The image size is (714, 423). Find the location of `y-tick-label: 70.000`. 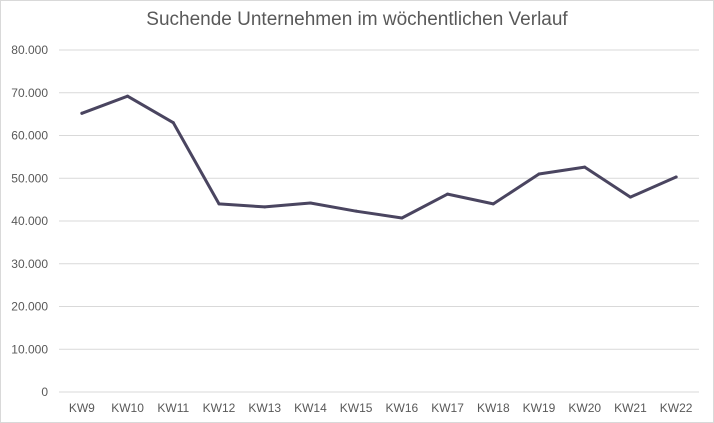

y-tick-label: 70.000 is located at coordinates (29, 93).